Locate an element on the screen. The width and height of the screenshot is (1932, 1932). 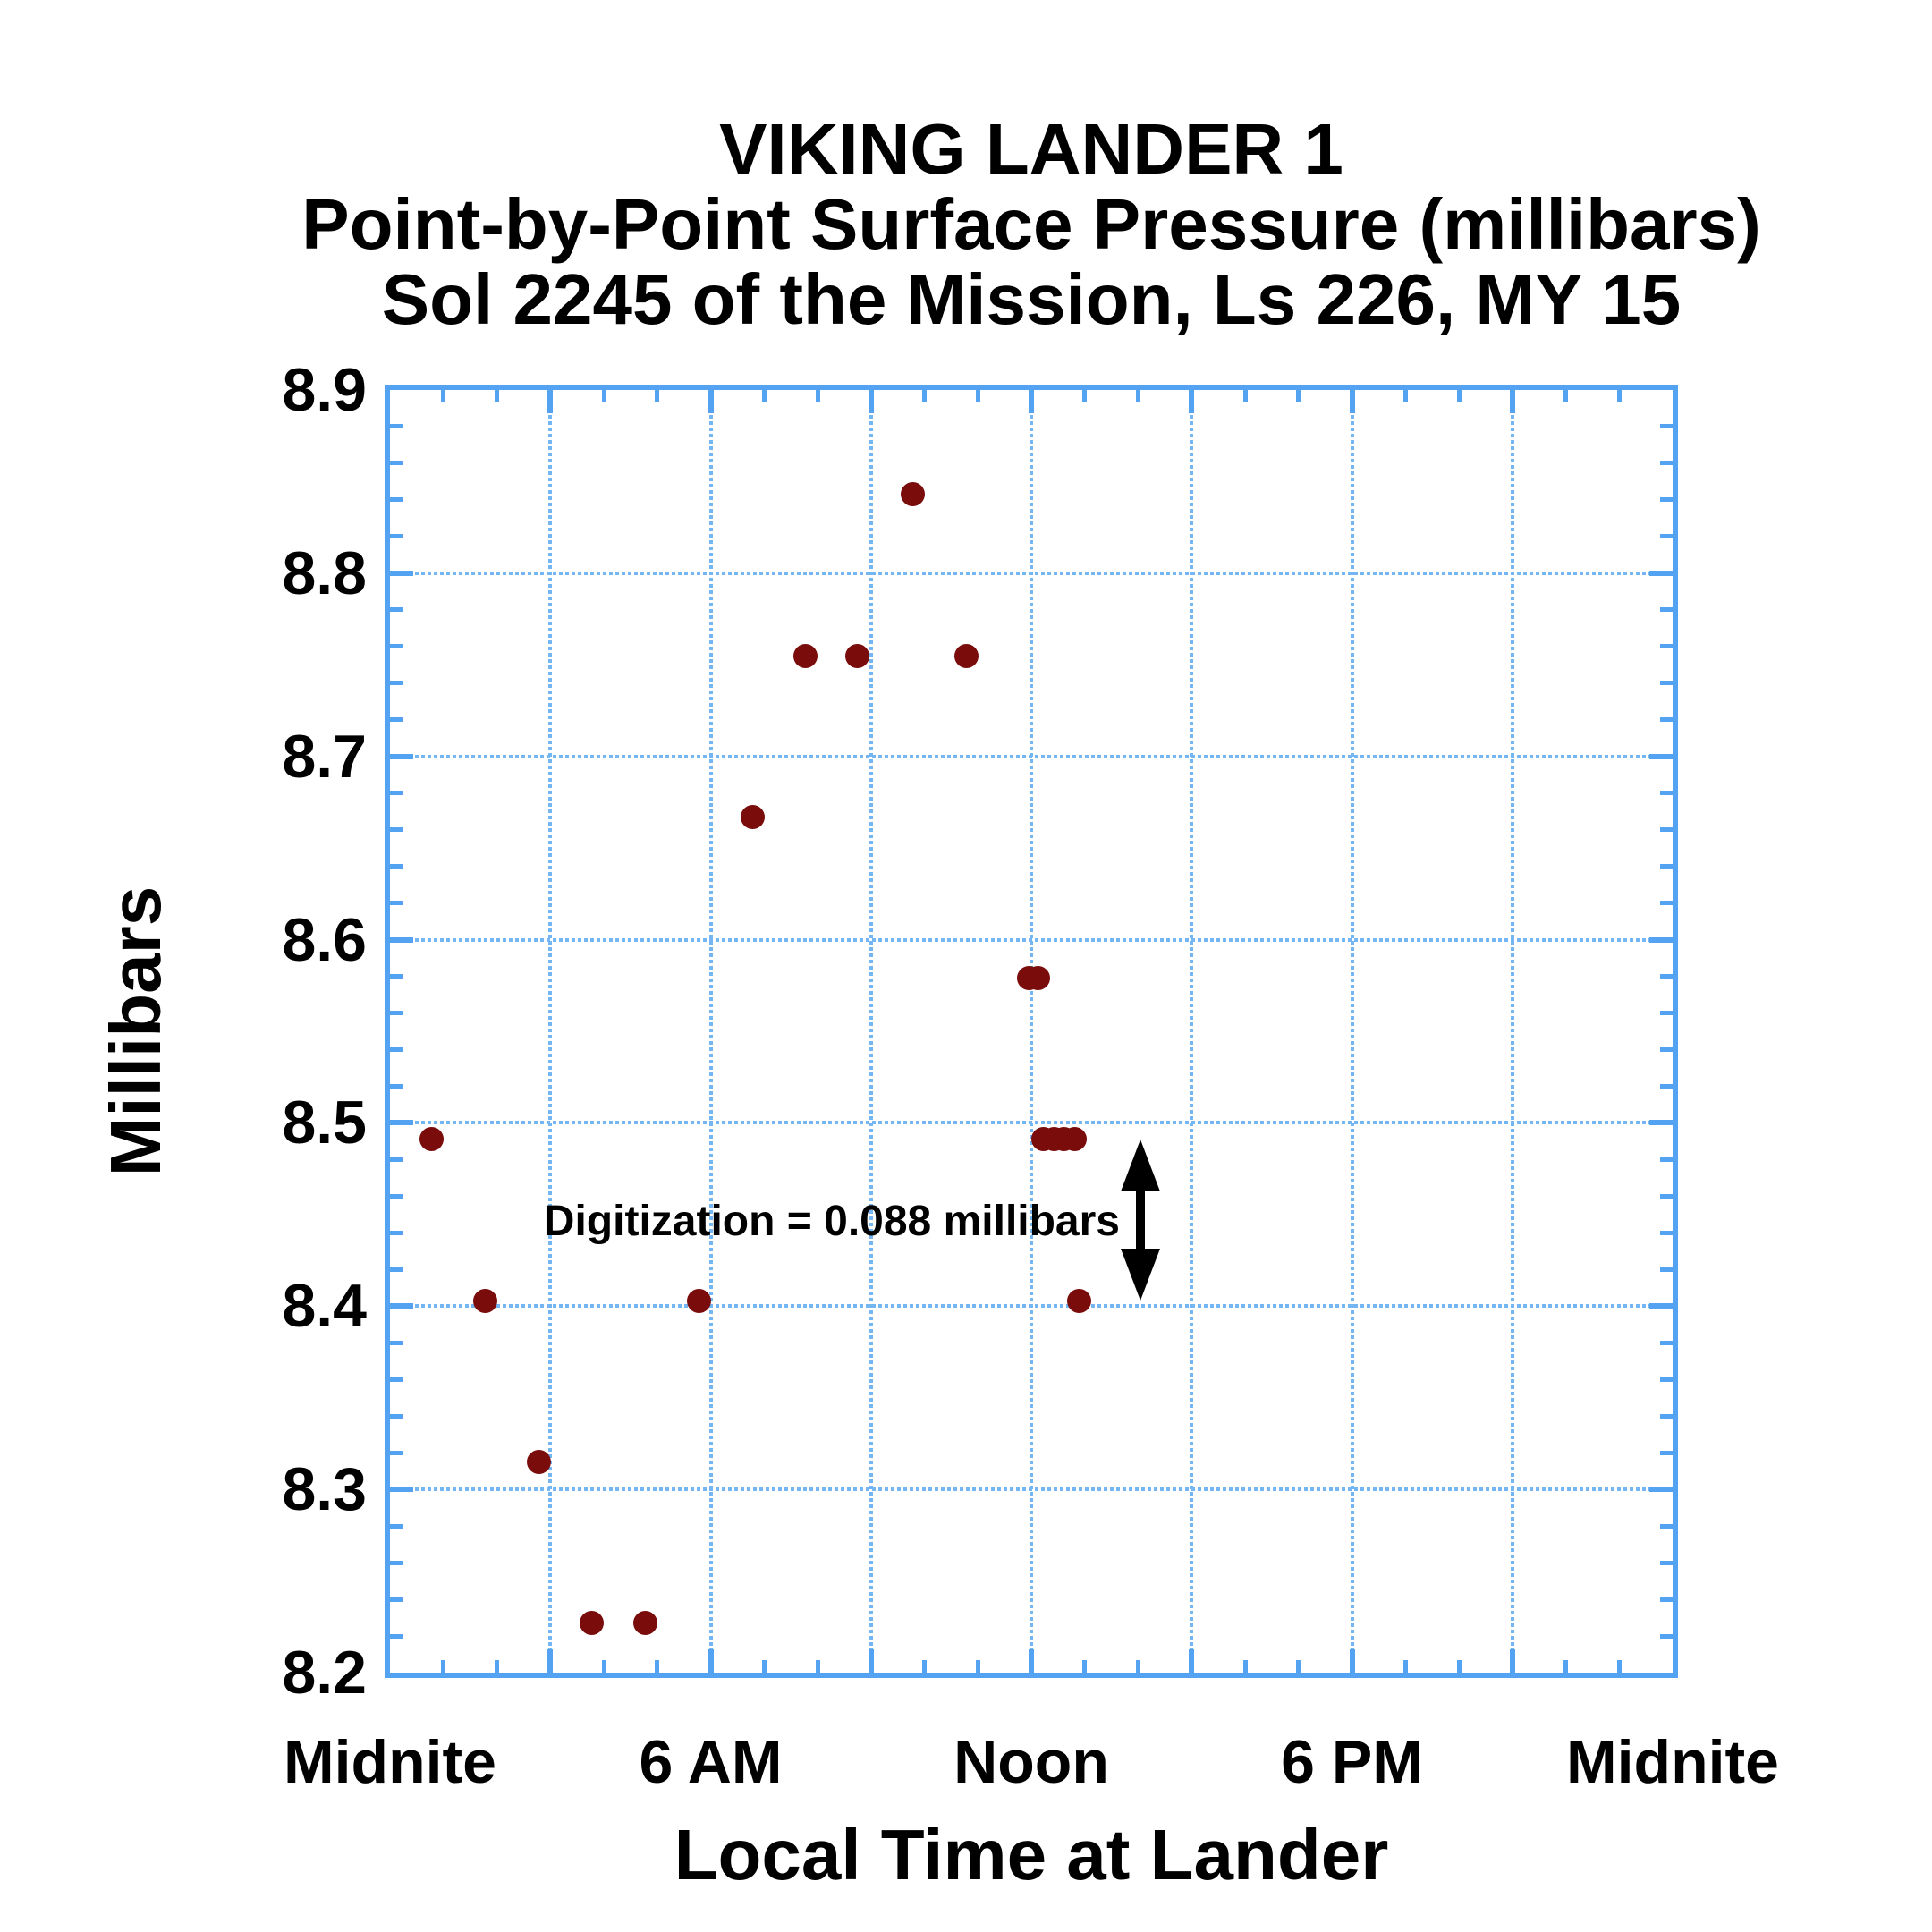
chart-title-line-3: Sol 2245 of the Mission, Ls 226, MY 15 is located at coordinates (1031, 299).